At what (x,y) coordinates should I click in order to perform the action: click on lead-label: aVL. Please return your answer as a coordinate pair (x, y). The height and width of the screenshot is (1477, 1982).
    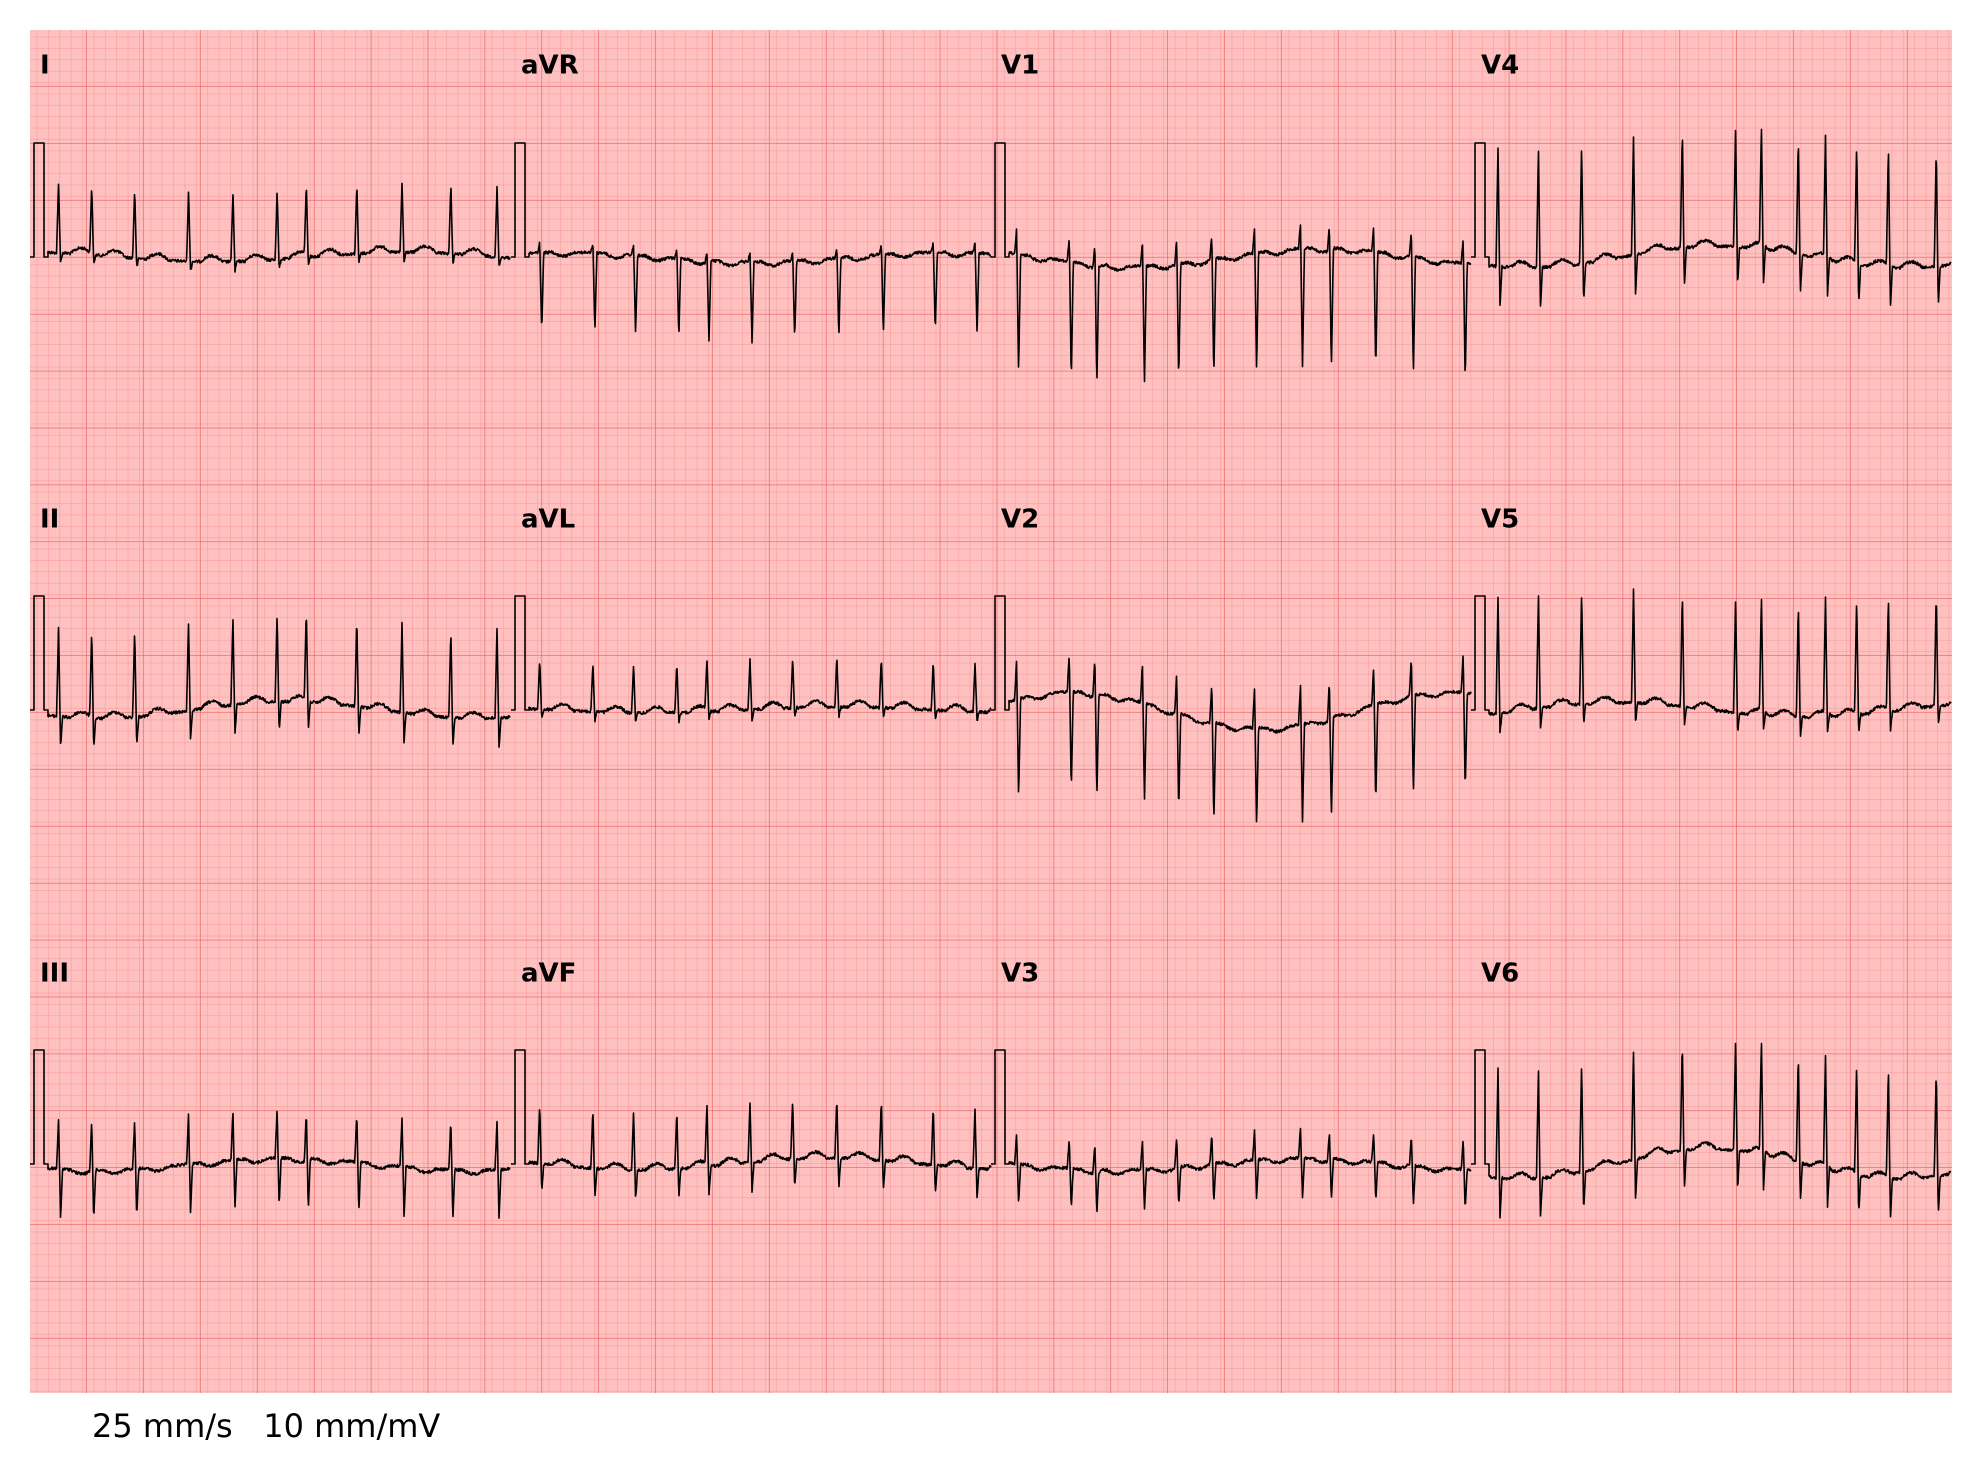
    Looking at the image, I should click on (548, 520).